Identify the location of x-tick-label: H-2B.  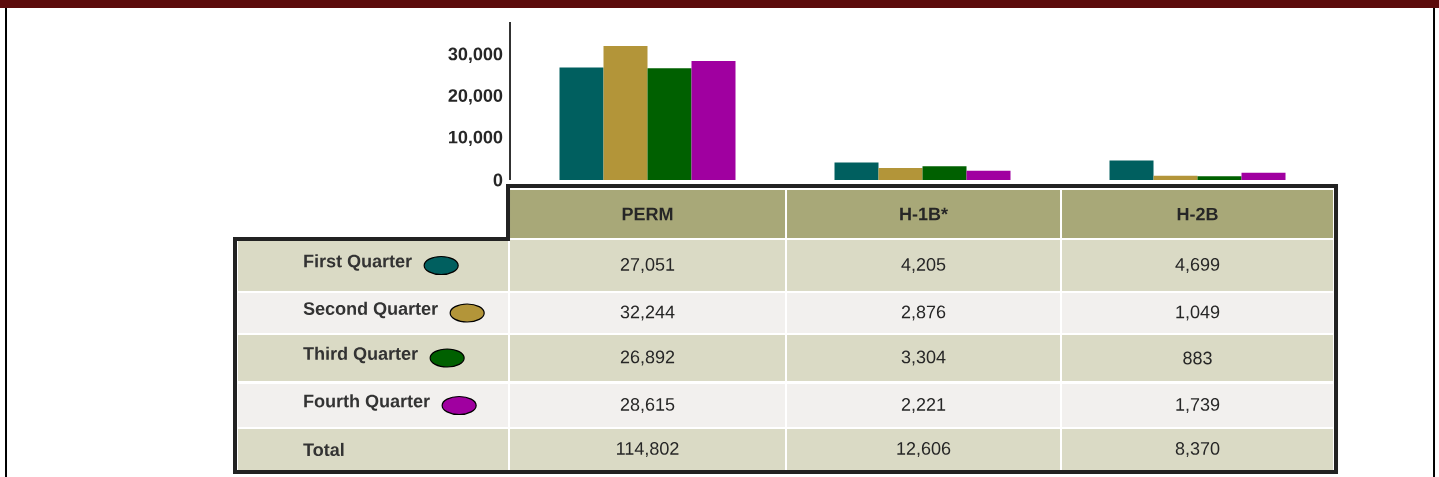
(1197, 214).